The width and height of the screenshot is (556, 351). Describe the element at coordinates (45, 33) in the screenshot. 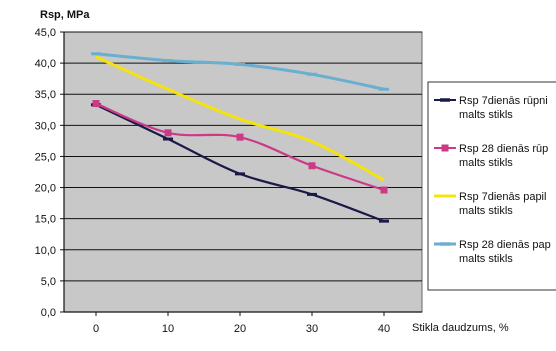

I see `y-tick-label: 45,0` at that location.